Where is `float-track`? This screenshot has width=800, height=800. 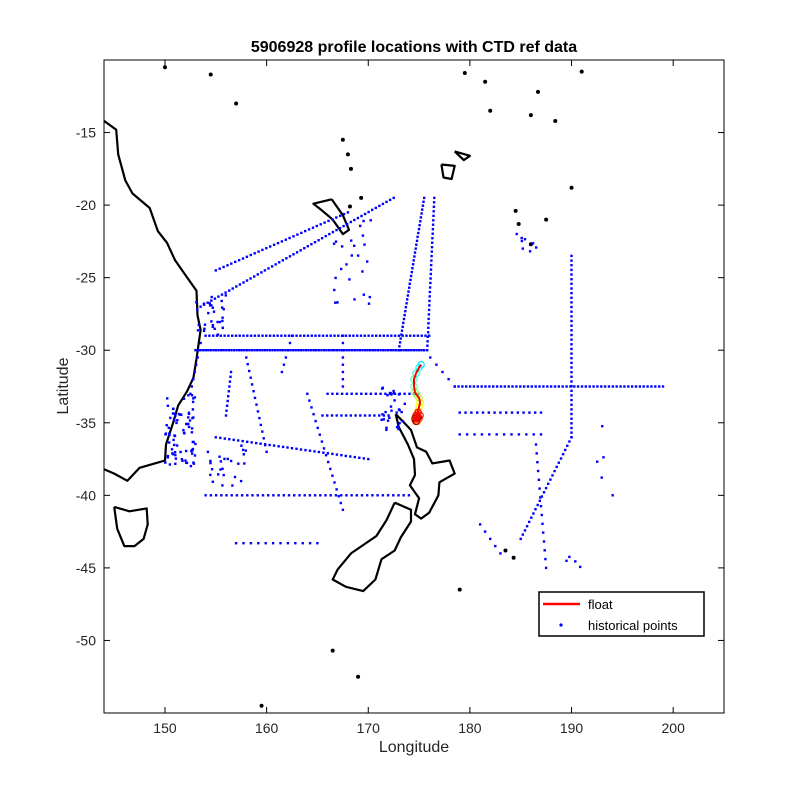
float-track is located at coordinates (417, 393).